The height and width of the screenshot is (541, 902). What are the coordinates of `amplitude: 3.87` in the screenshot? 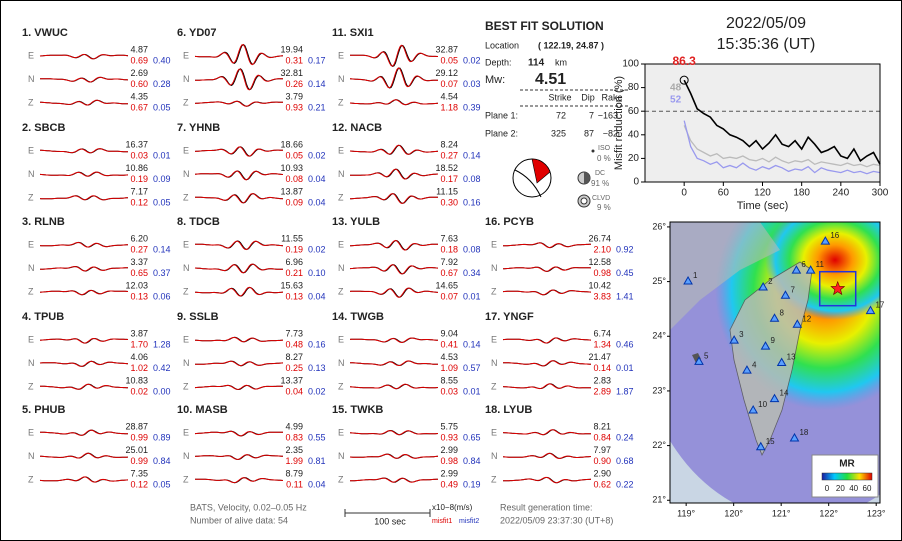 It's located at (139, 333).